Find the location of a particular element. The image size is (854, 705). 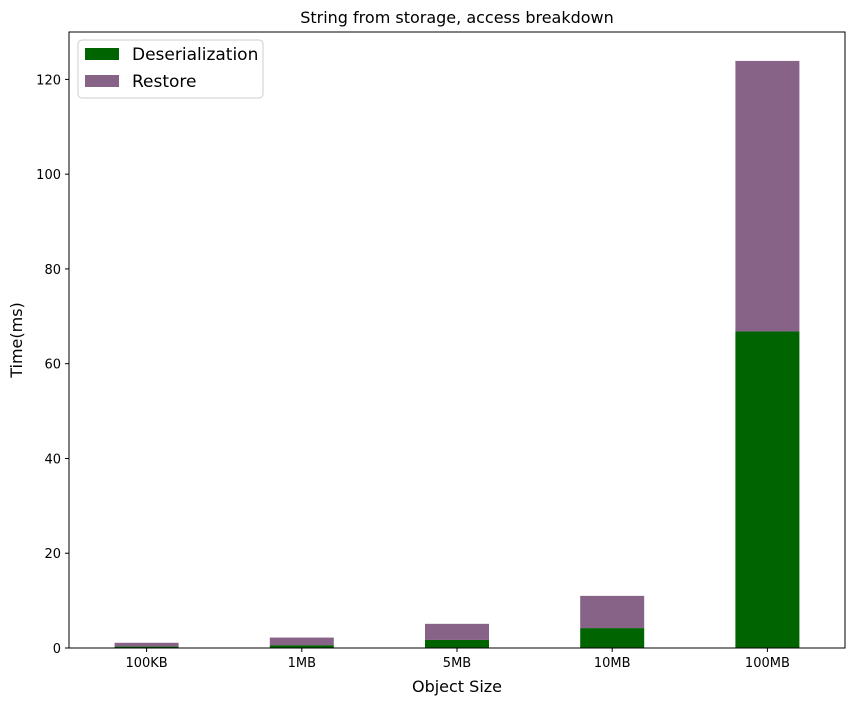

bar-deserialization-5mb is located at coordinates (457, 643).